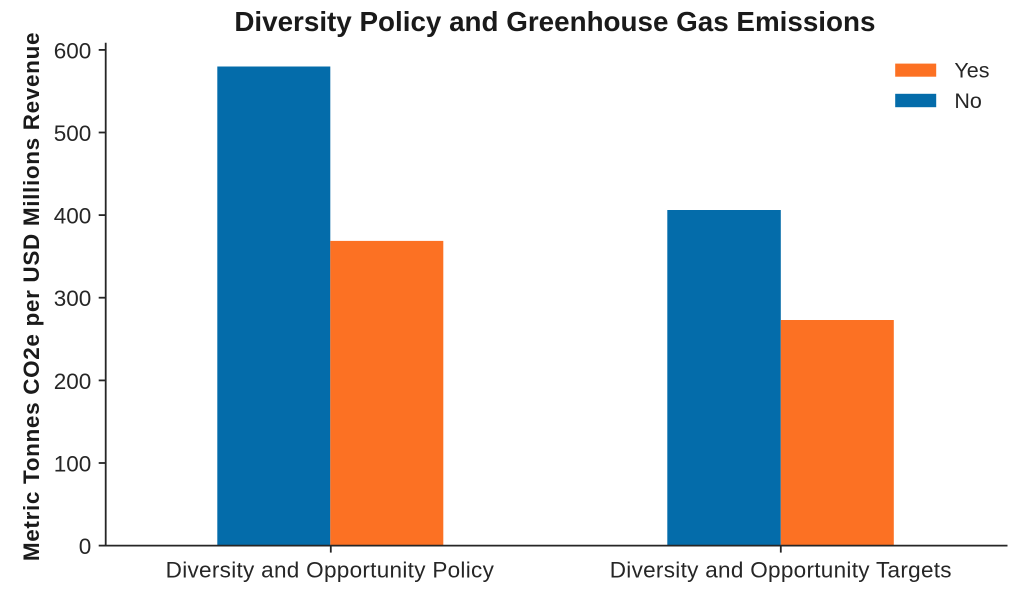 Image resolution: width=1024 pixels, height=602 pixels. Describe the element at coordinates (85, 546) in the screenshot. I see `svg-text: 0` at that location.